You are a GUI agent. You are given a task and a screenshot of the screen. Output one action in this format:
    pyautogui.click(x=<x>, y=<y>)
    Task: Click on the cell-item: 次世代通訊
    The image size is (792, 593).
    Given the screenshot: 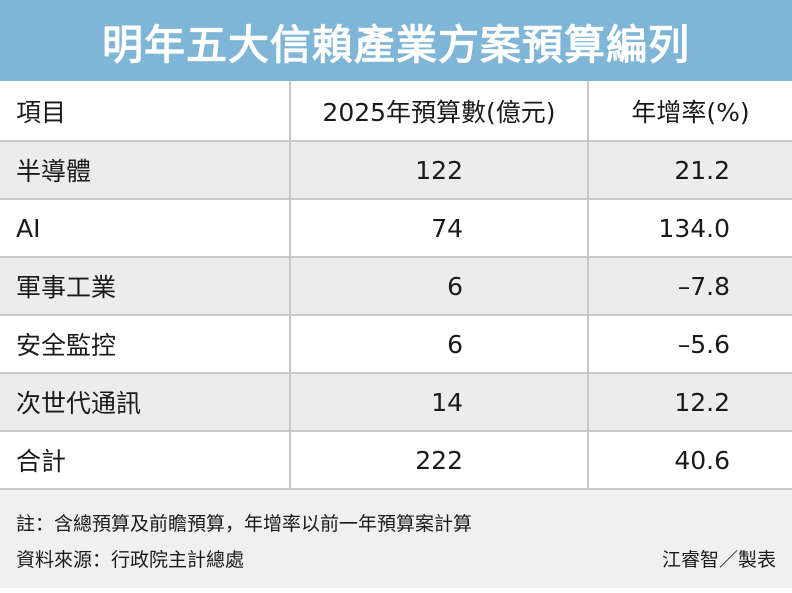 What is the action you would take?
    pyautogui.click(x=145, y=402)
    